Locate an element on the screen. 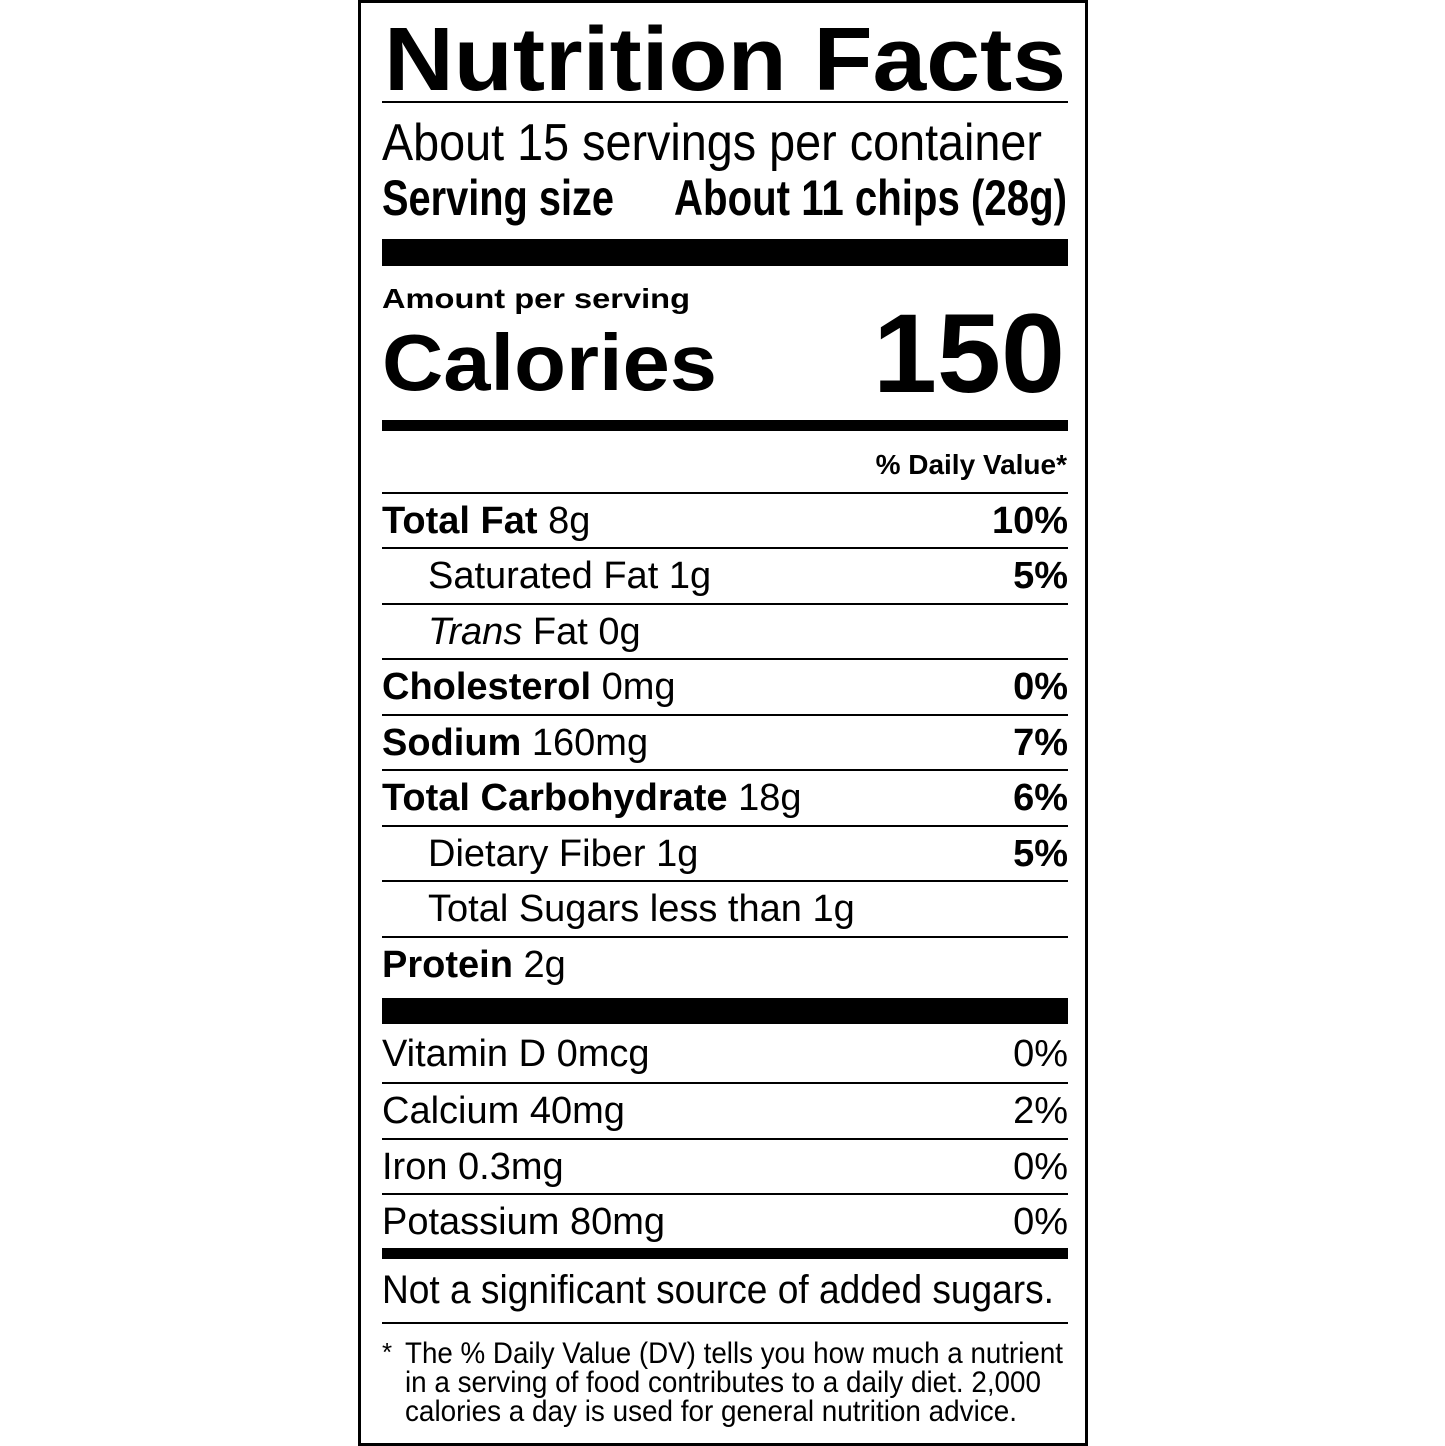  vitamin-name: Potassium is located at coordinates (471, 1222).